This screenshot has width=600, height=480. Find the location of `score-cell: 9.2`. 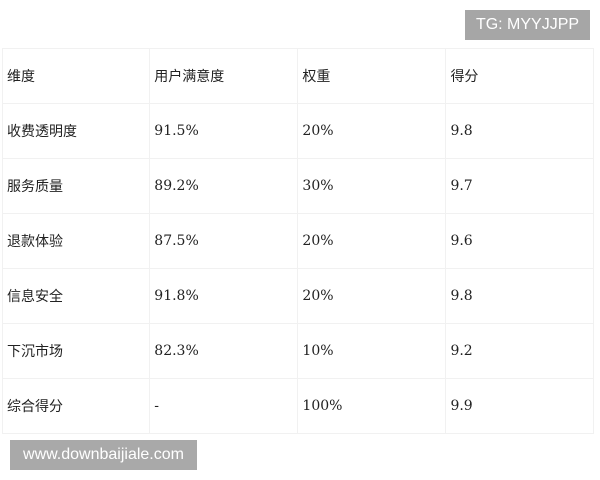

score-cell: 9.2 is located at coordinates (519, 351).